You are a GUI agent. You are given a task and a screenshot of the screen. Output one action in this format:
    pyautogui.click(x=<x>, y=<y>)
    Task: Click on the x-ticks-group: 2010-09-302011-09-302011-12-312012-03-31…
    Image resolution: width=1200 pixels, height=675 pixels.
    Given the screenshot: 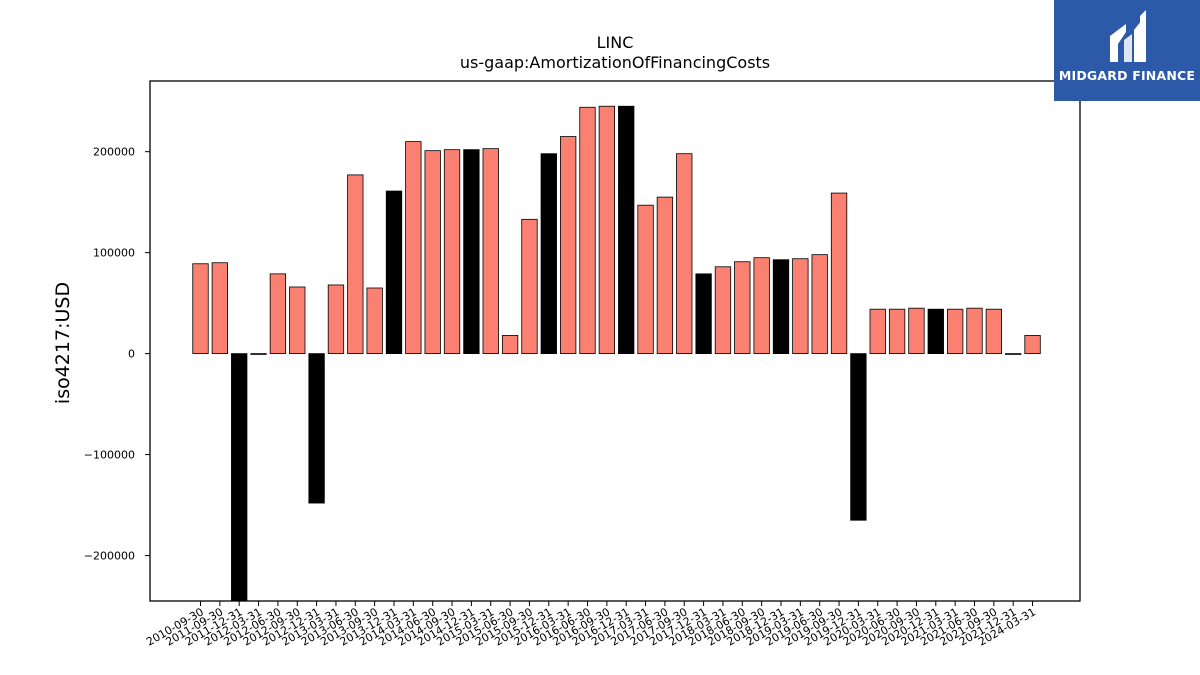 What is the action you would take?
    pyautogui.click(x=591, y=625)
    